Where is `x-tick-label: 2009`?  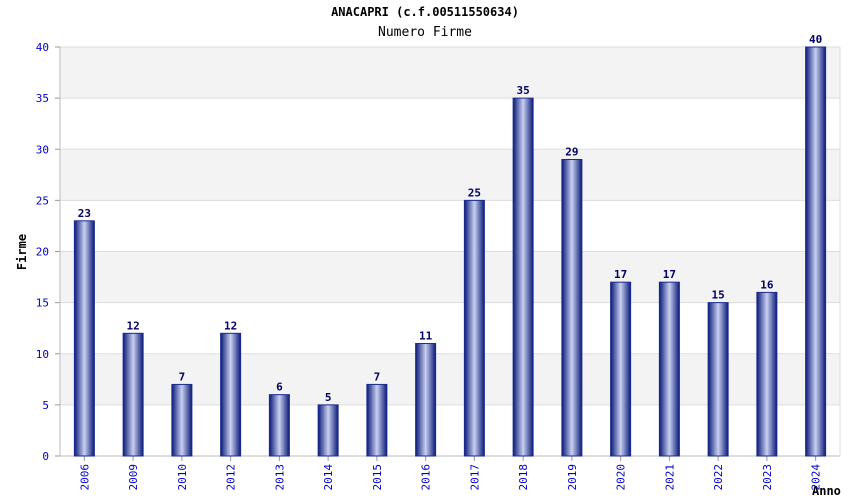 x-tick-label: 2009 is located at coordinates (133, 477).